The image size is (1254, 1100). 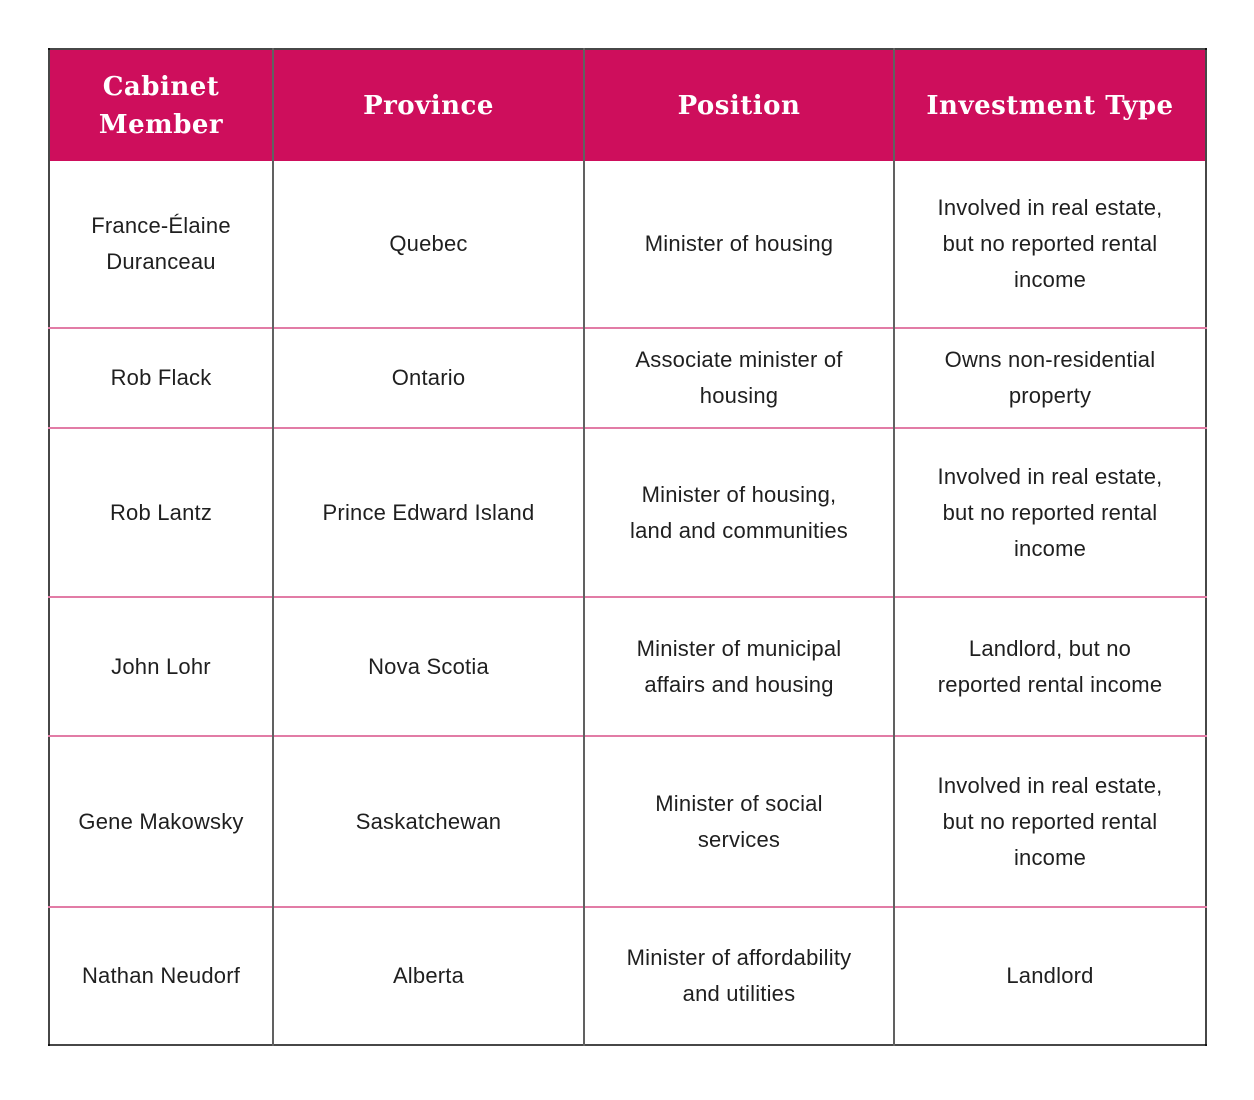 What do you see at coordinates (1049, 105) in the screenshot?
I see `column-header-investment-type: Investment Type` at bounding box center [1049, 105].